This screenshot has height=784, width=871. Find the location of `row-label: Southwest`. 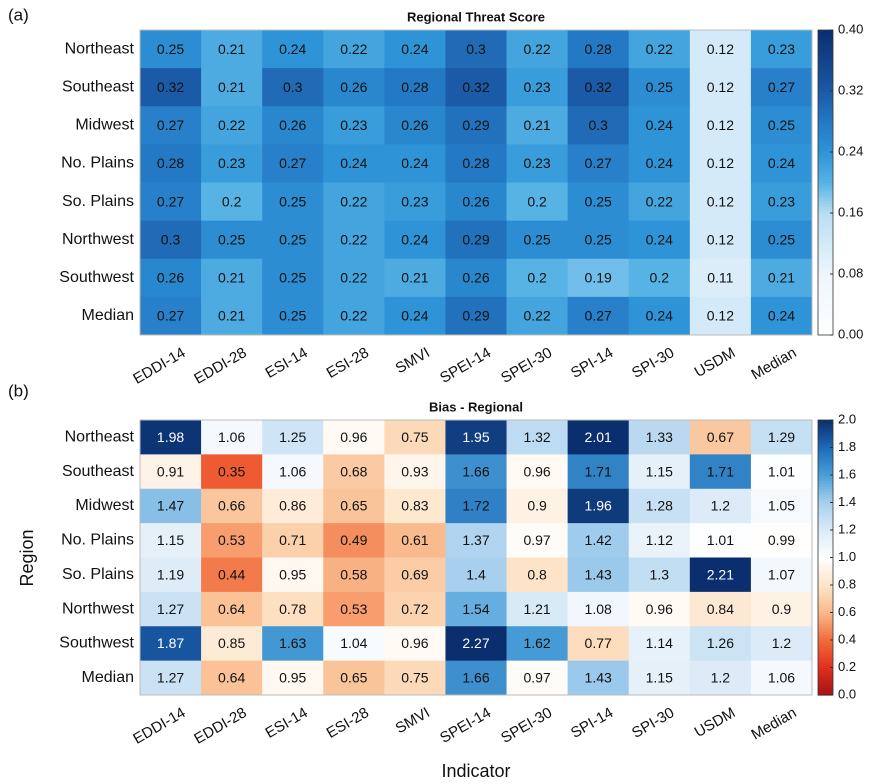

row-label: Southwest is located at coordinates (96, 277).